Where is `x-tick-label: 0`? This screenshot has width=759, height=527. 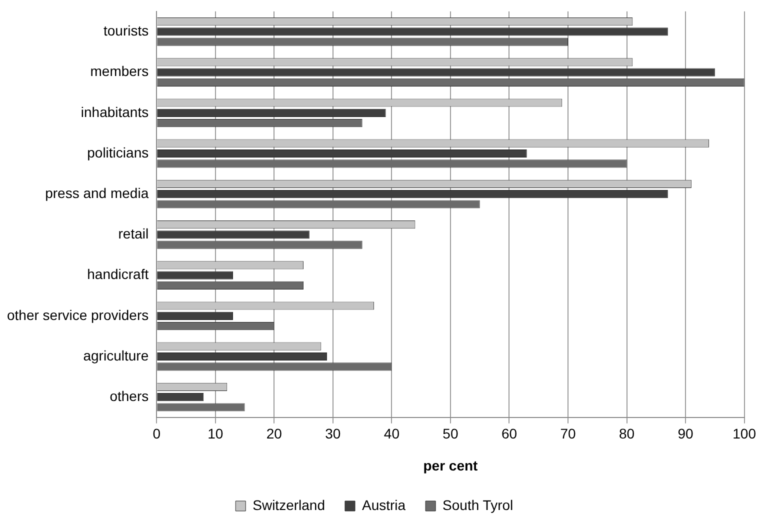 x-tick-label: 0 is located at coordinates (156, 434).